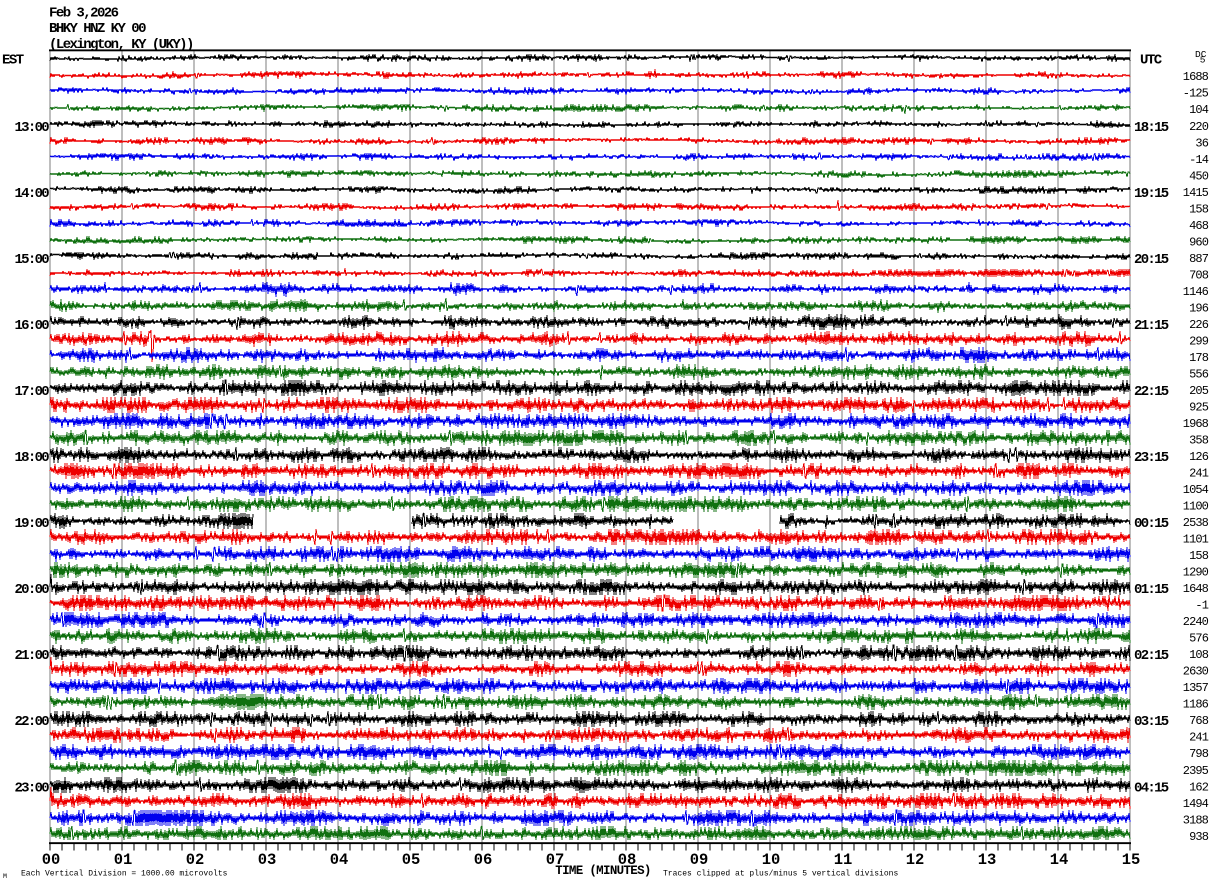 This screenshot has height=891, width=1210. Describe the element at coordinates (1199, 242) in the screenshot. I see `svg-text: 960` at that location.